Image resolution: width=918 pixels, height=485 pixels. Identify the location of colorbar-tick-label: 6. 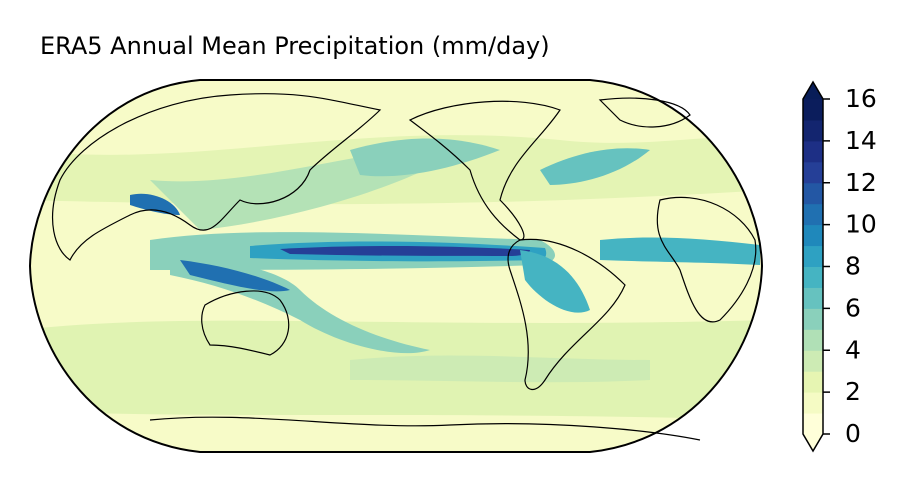
(853, 307).